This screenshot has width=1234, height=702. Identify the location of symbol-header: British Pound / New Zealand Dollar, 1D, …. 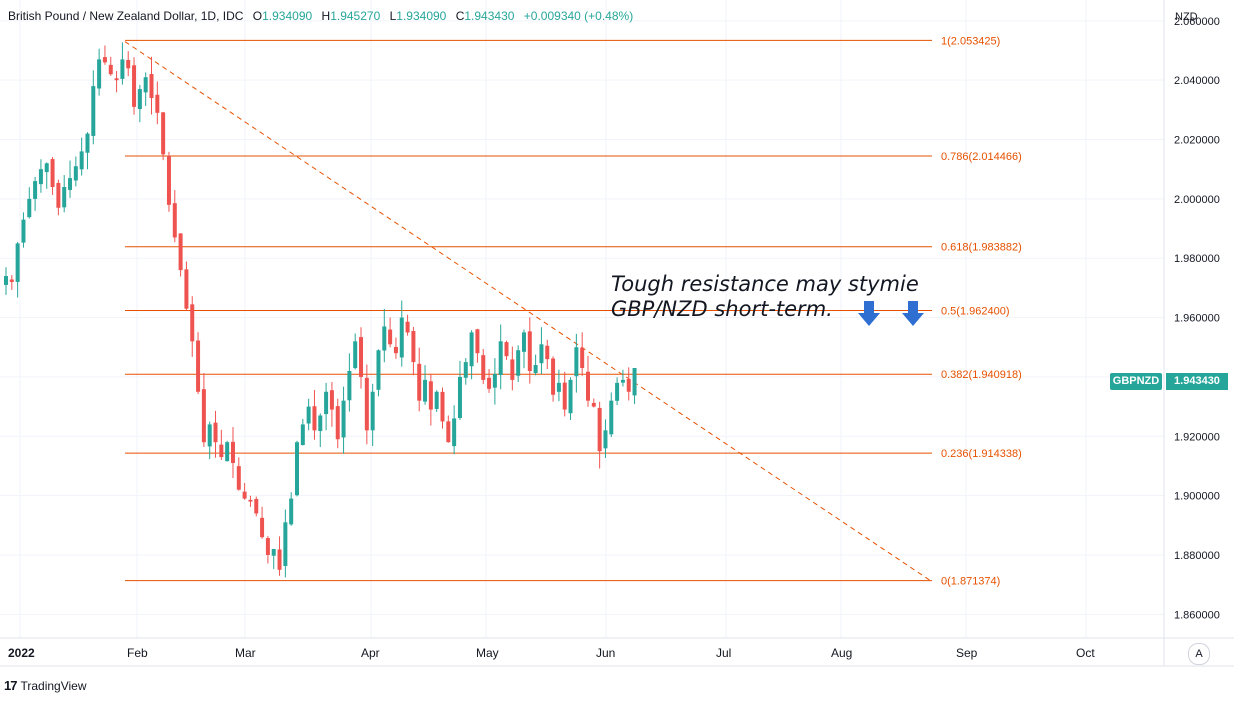
(321, 16).